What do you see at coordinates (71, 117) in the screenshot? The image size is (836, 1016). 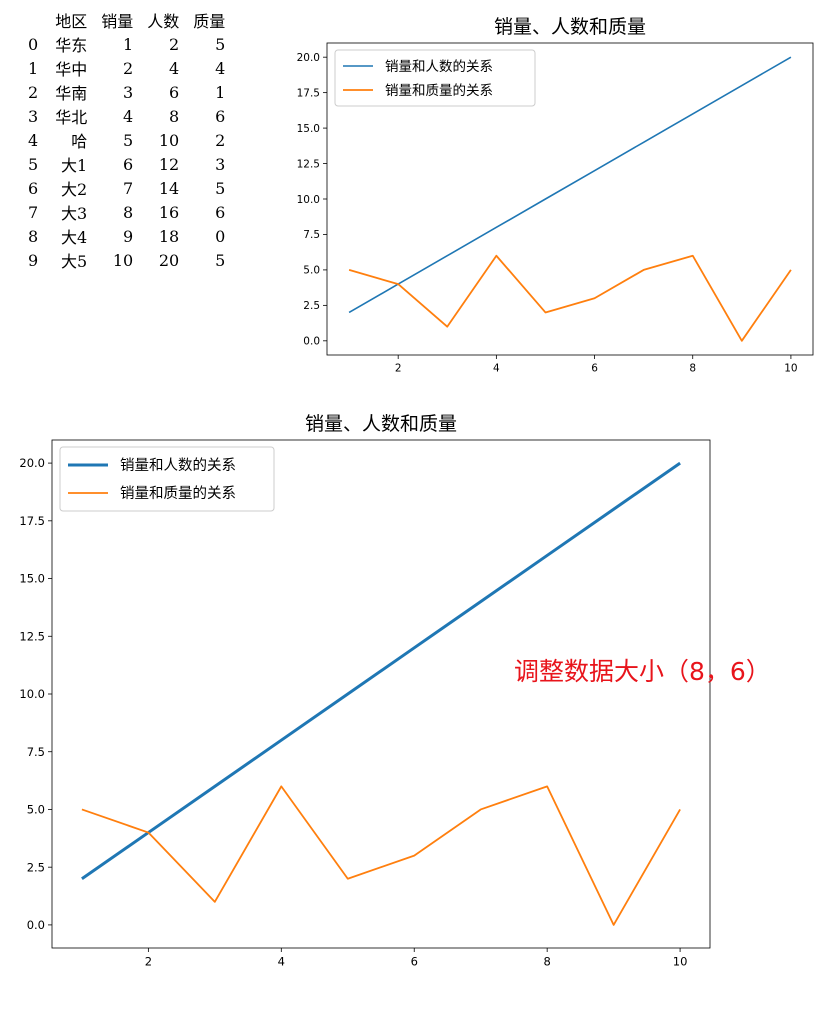 I see `table-cell: 华北` at bounding box center [71, 117].